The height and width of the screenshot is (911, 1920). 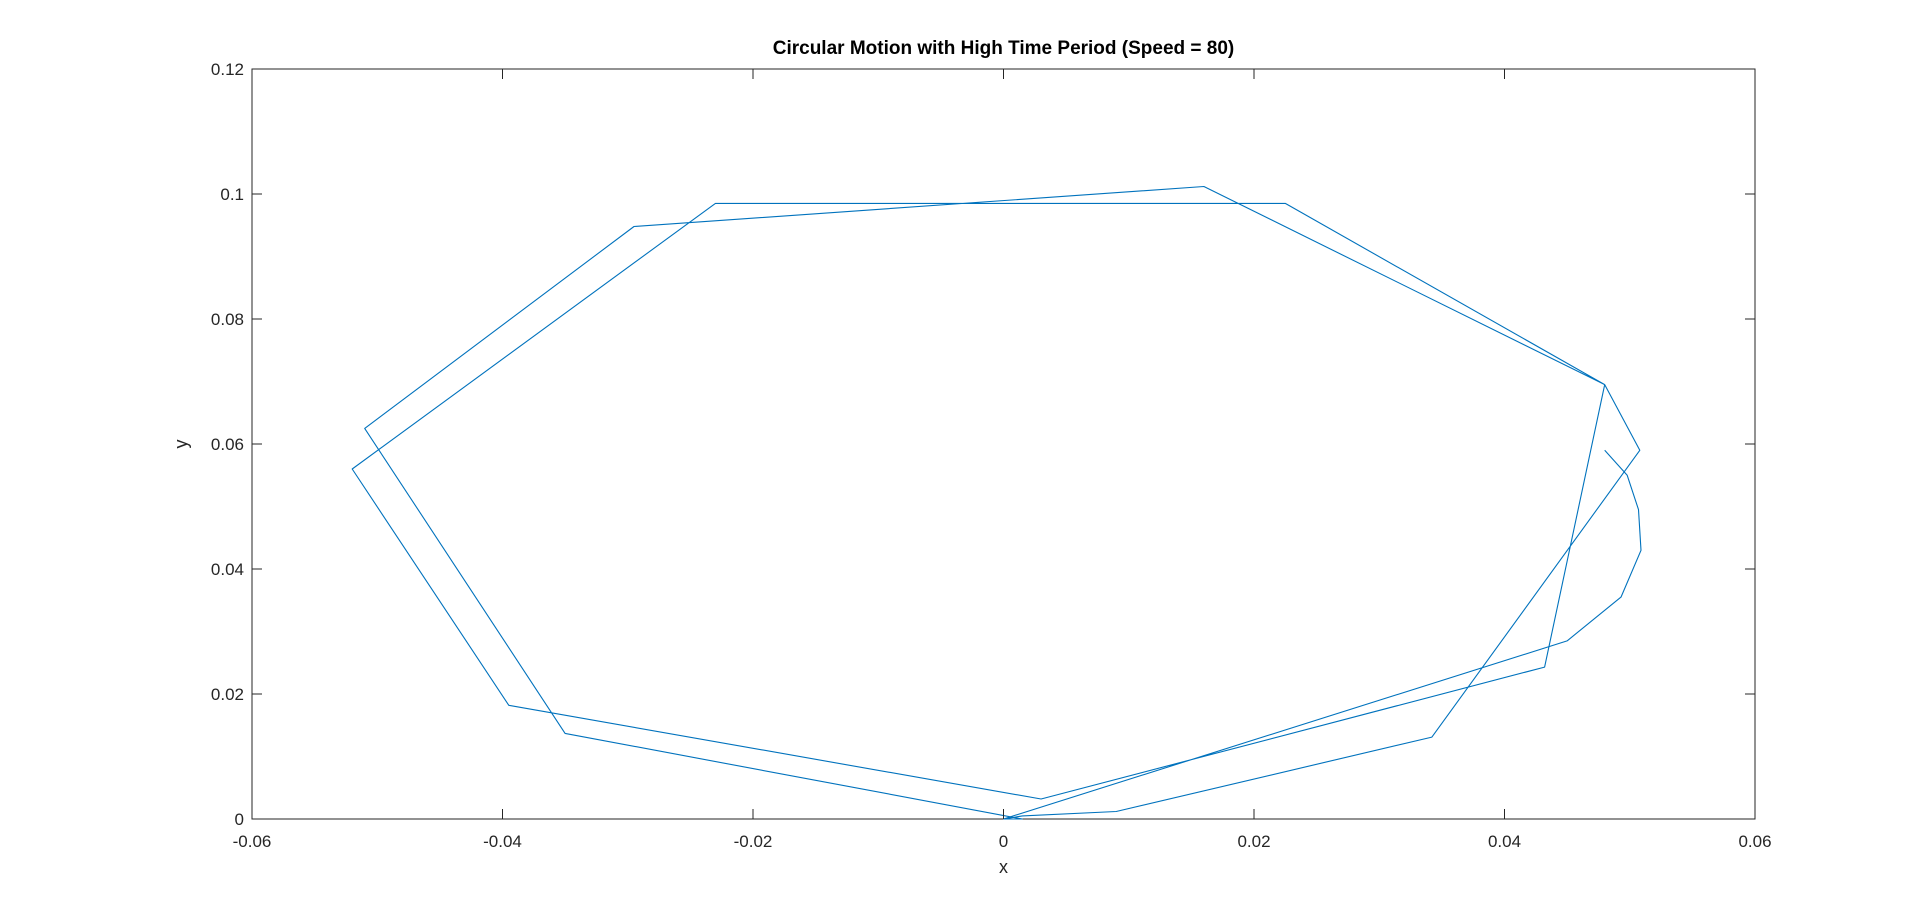 I want to click on x-tick-label: -0.06, so click(x=252, y=841).